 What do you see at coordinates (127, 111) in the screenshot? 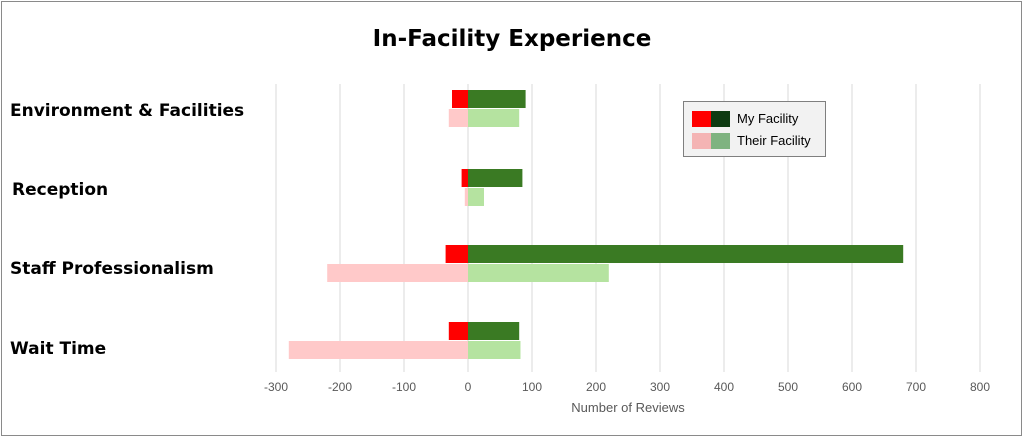
I see `category-label-environment: Environment & Facilities` at bounding box center [127, 111].